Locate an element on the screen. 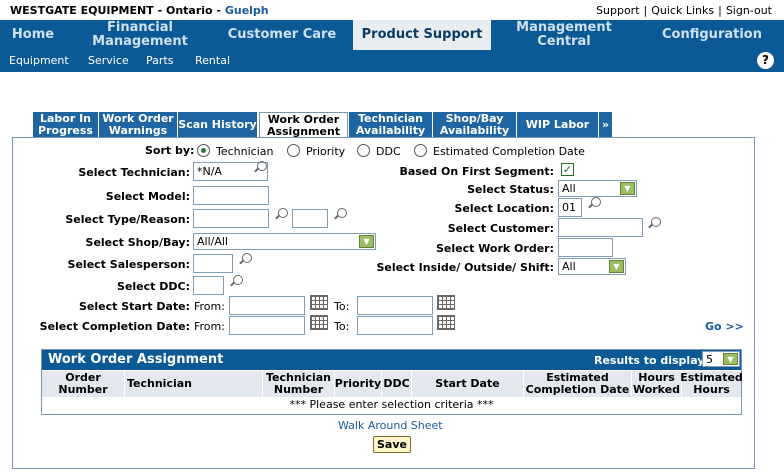 The width and height of the screenshot is (784, 475). help-icon: ? is located at coordinates (765, 60).